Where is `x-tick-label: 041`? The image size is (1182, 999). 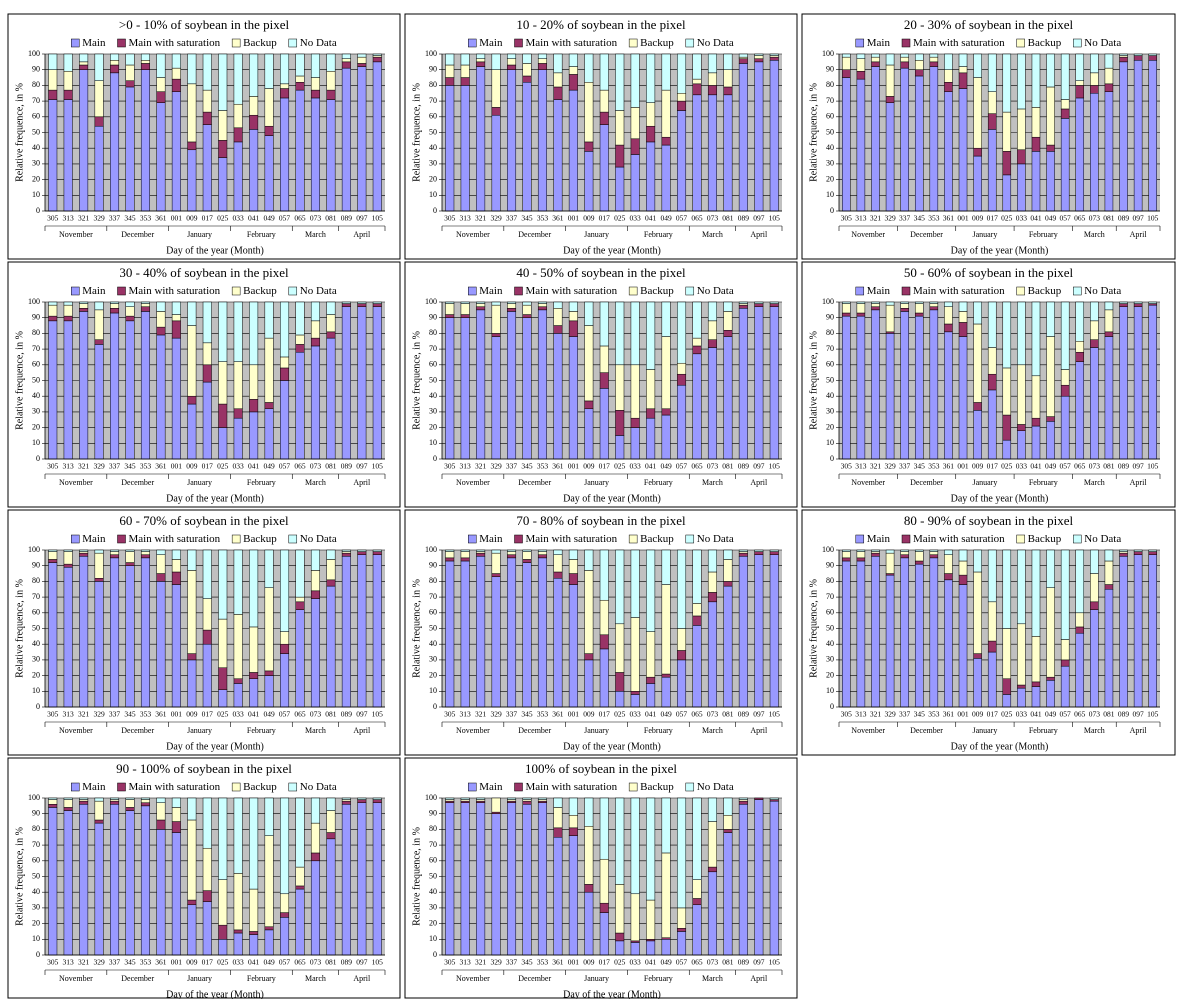
x-tick-label: 041 is located at coordinates (1036, 218).